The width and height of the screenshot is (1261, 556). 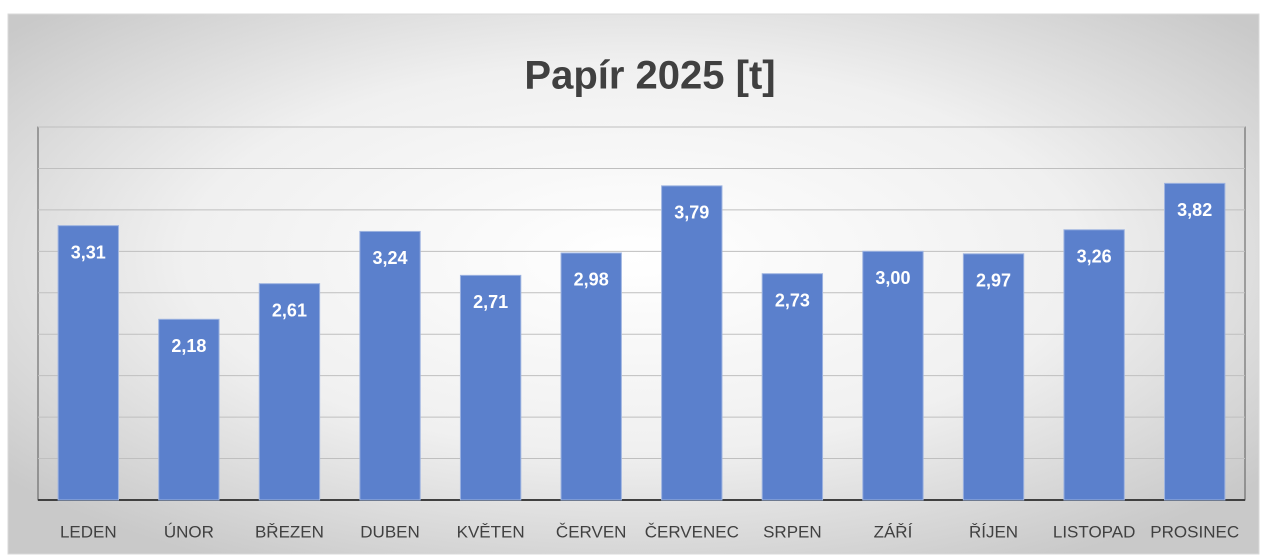 What do you see at coordinates (289, 310) in the screenshot?
I see `value-label: 2,61` at bounding box center [289, 310].